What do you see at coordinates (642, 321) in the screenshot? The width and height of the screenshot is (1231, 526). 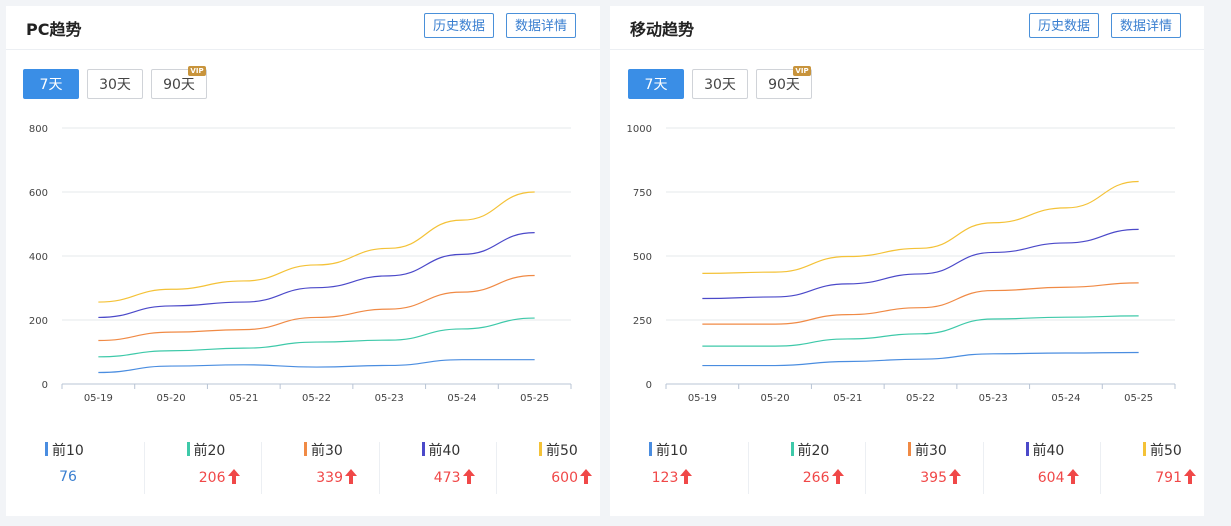 I see `y-tick-label: 250` at bounding box center [642, 321].